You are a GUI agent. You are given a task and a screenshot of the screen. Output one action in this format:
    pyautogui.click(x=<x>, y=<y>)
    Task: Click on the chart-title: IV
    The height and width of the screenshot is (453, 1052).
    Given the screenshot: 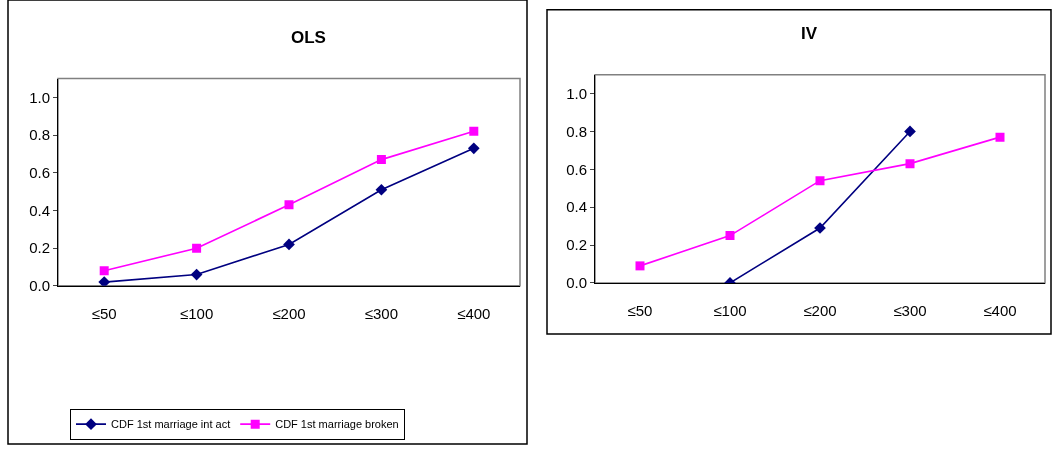 What is the action you would take?
    pyautogui.click(x=809, y=33)
    